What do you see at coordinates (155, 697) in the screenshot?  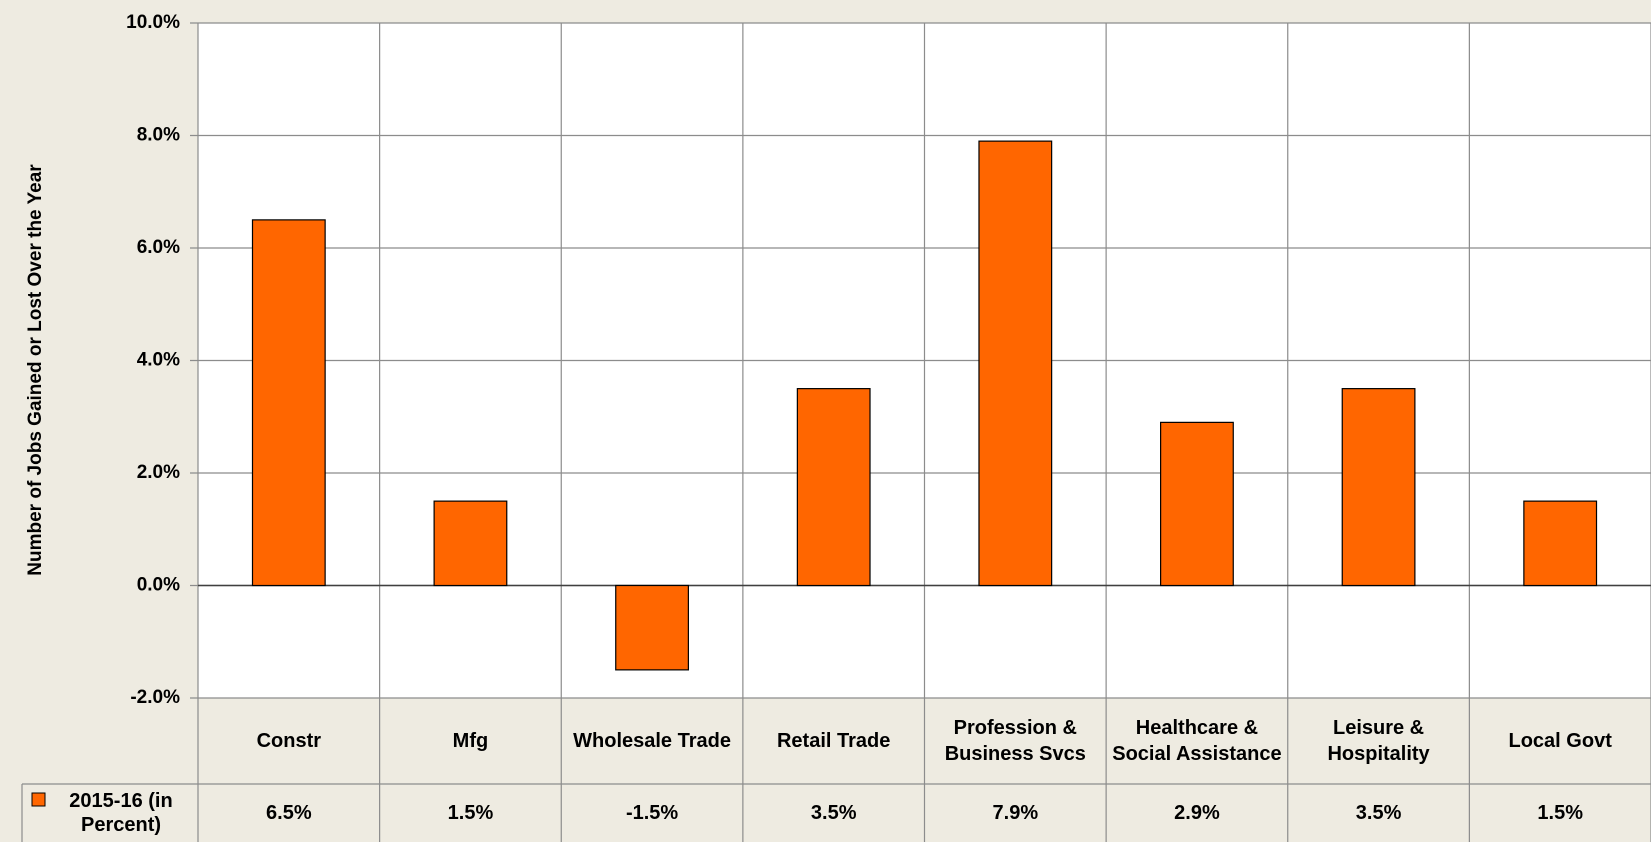 I see `y-tick-label: -2.0%` at bounding box center [155, 697].